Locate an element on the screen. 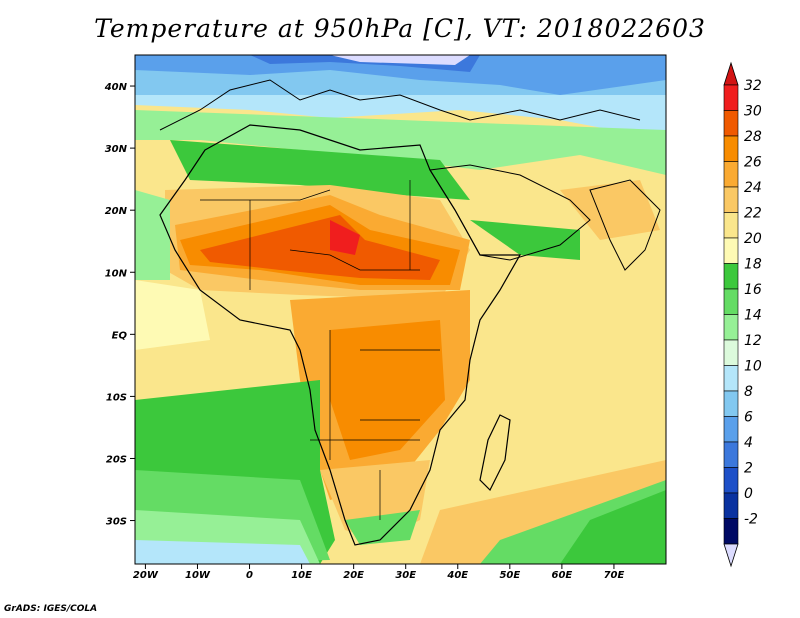 This screenshot has width=800, height=618. colorbar-label: 26 is located at coordinates (753, 163).